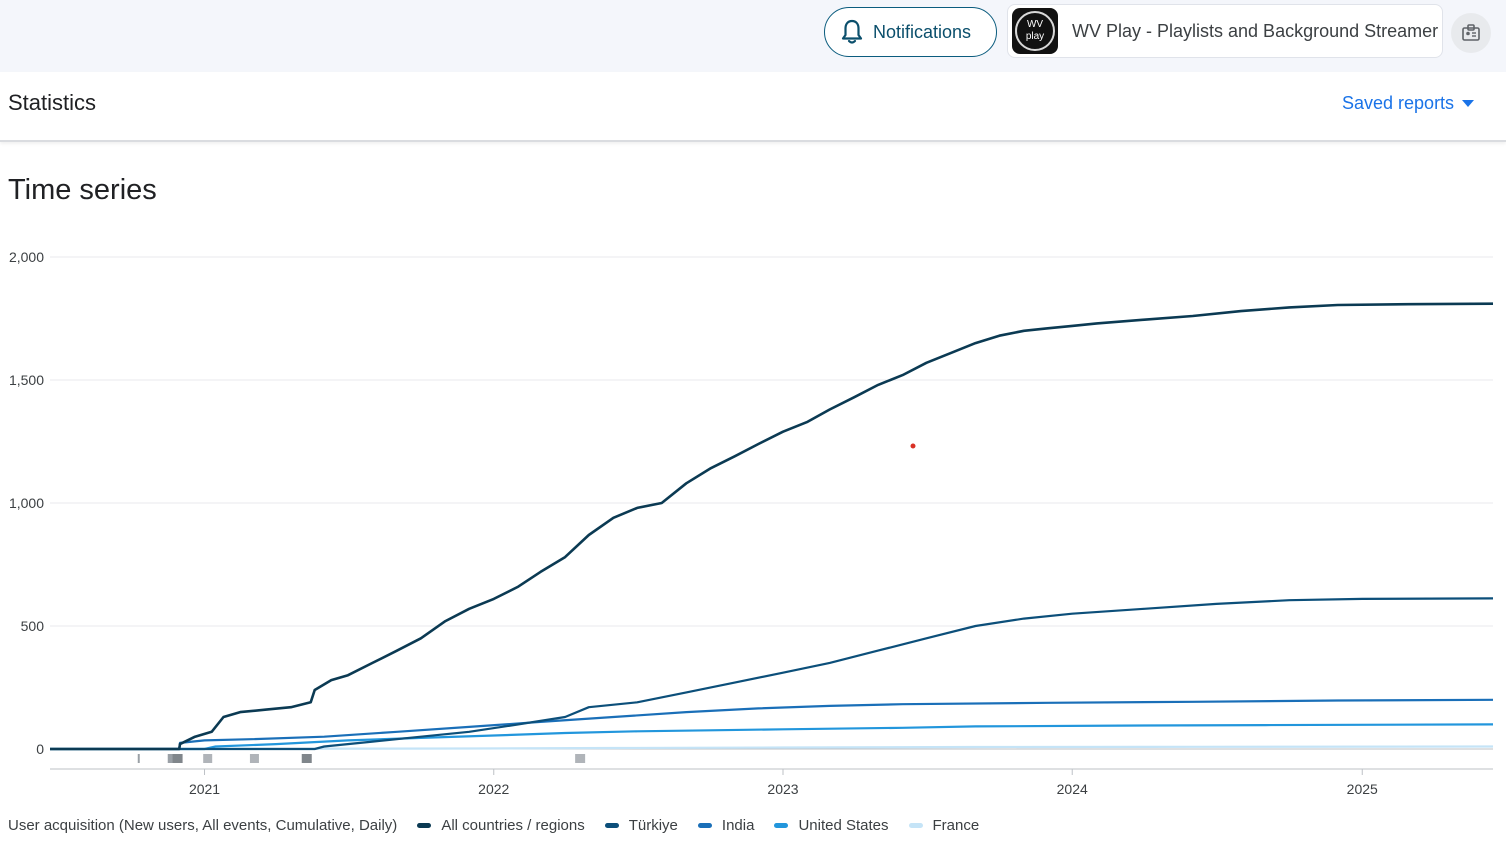  I want to click on legend-item-france: France, so click(944, 825).